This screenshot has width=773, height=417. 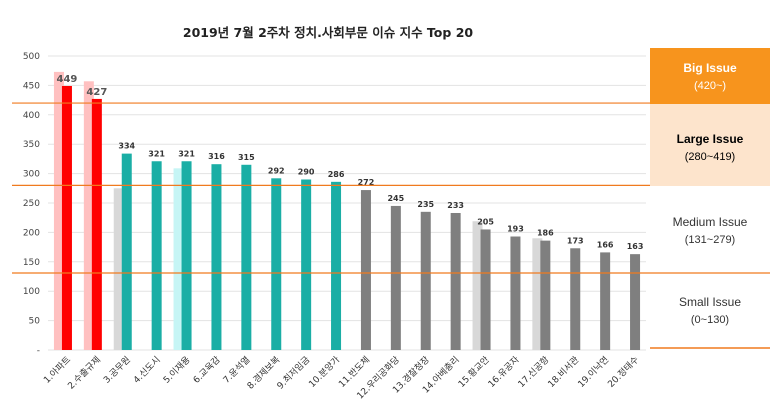 I want to click on y-tick-label: 450, so click(x=31, y=86).